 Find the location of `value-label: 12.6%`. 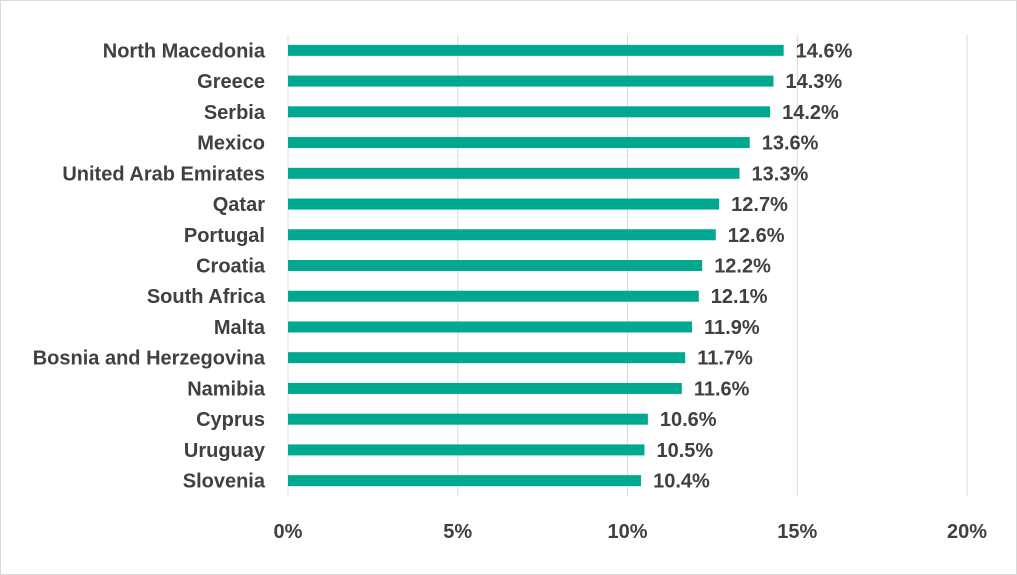

value-label: 12.6% is located at coordinates (756, 236).